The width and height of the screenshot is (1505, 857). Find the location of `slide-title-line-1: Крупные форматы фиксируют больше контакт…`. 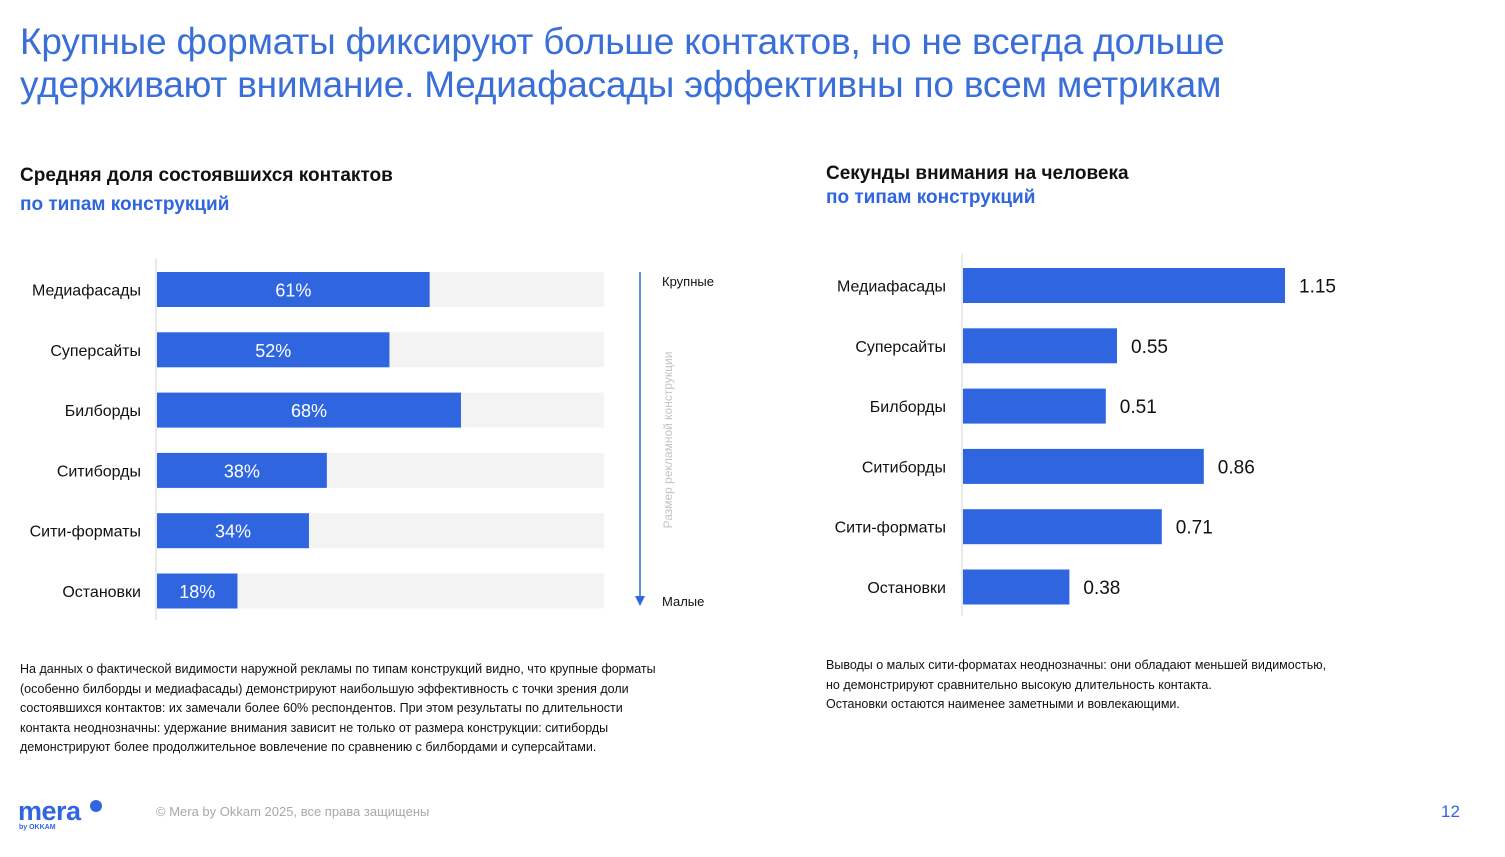

slide-title-line-1: Крупные форматы фиксируют больше контакт… is located at coordinates (622, 41).